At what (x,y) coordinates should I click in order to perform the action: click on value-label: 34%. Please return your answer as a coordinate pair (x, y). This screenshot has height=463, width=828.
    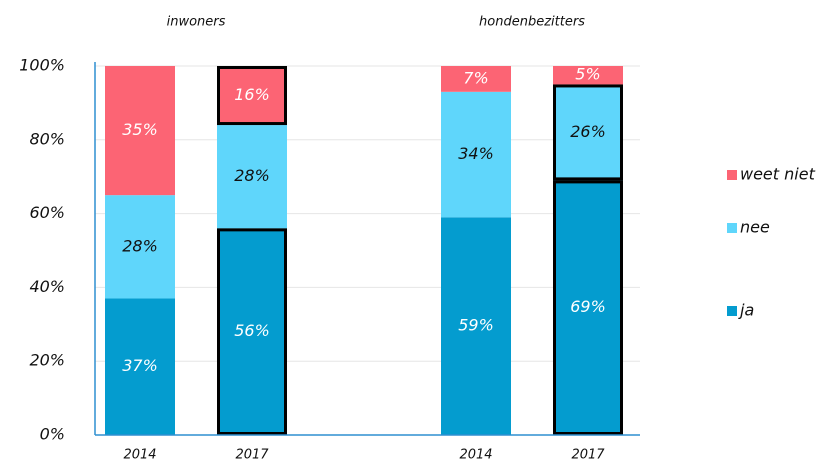
    Looking at the image, I should click on (476, 153).